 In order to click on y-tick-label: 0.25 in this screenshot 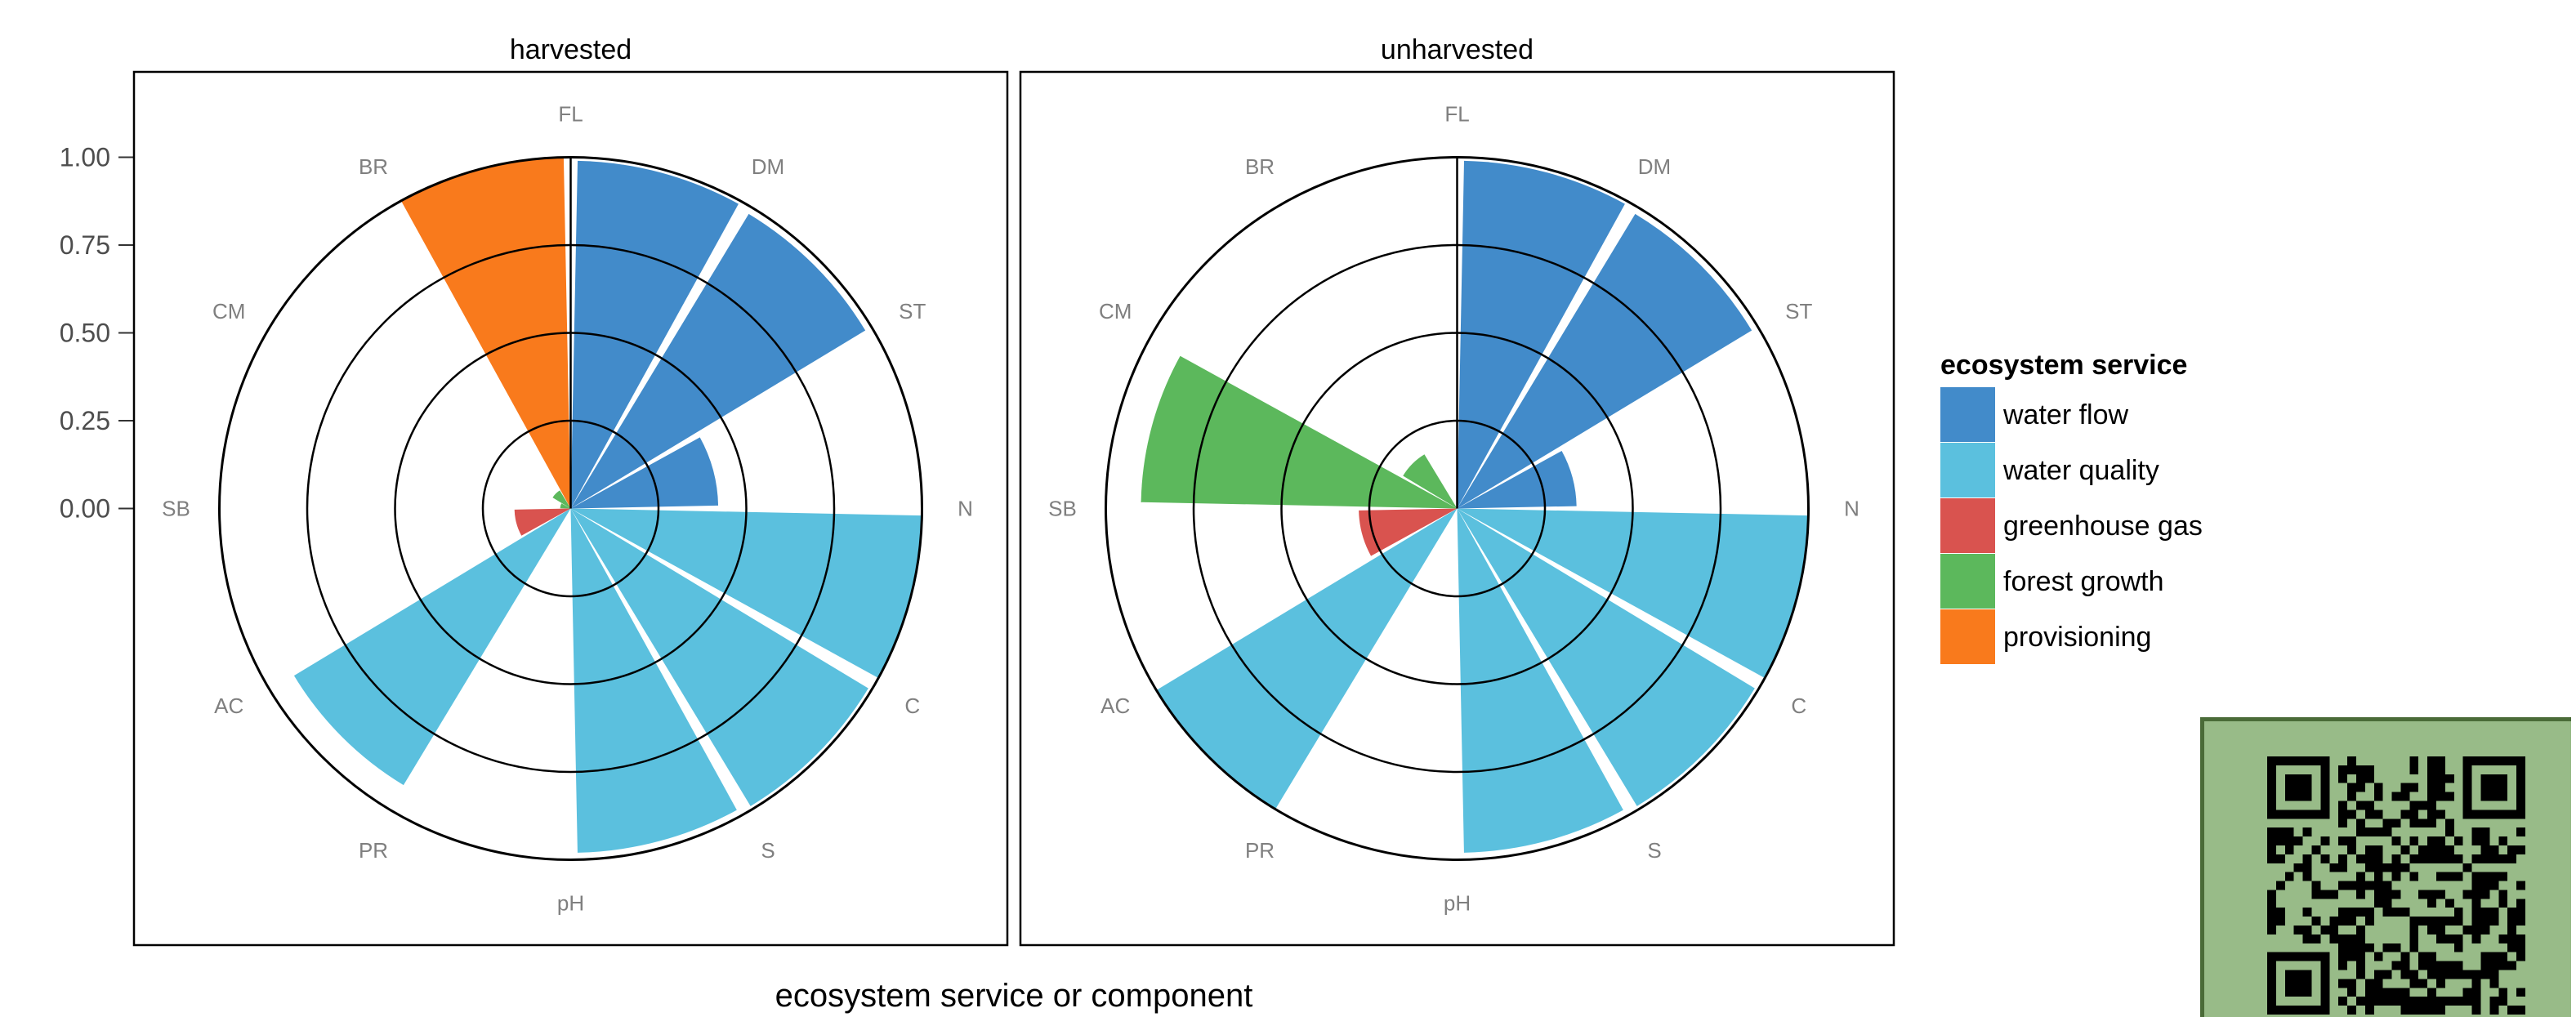, I will do `click(85, 420)`.